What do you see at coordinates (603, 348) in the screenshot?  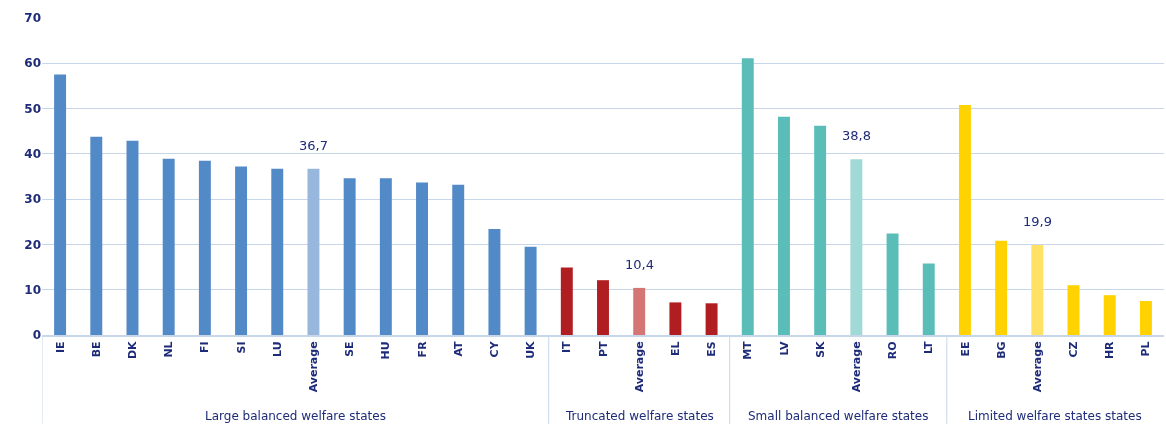 I see `x-tick-label: PT` at bounding box center [603, 348].